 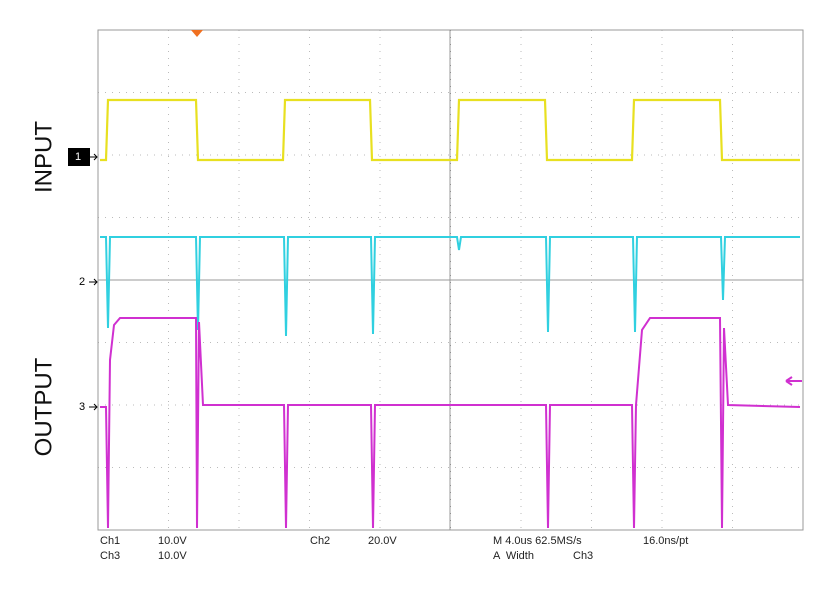 What do you see at coordinates (382, 541) in the screenshot?
I see `readout: 20.0V` at bounding box center [382, 541].